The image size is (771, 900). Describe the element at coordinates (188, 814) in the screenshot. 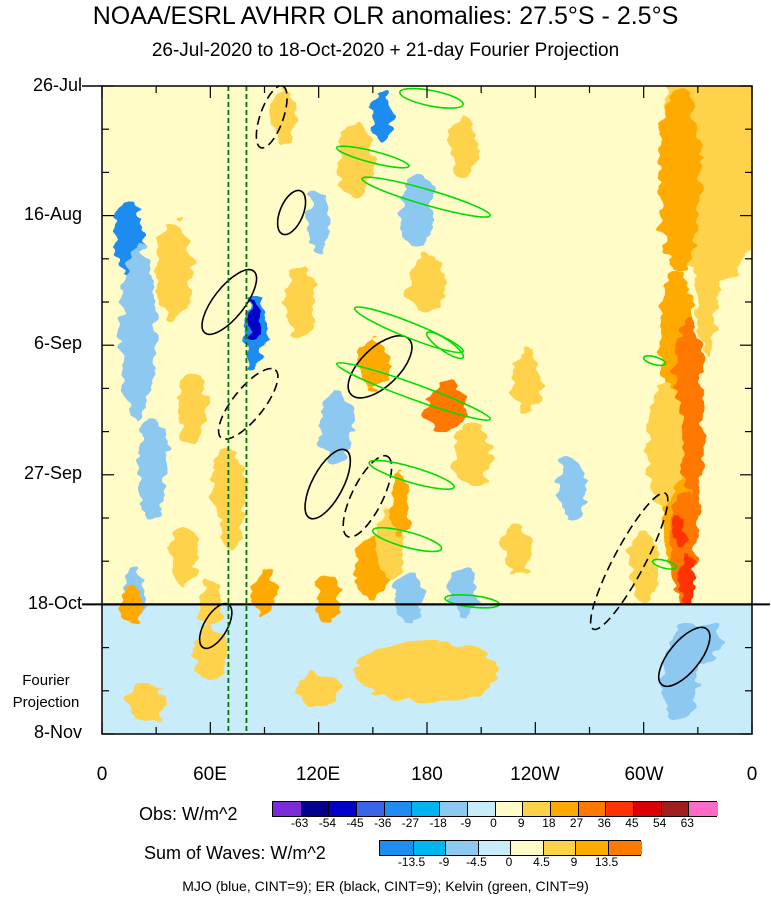

I see `obs-colorbar-label: Obs: W/m^2` at that location.